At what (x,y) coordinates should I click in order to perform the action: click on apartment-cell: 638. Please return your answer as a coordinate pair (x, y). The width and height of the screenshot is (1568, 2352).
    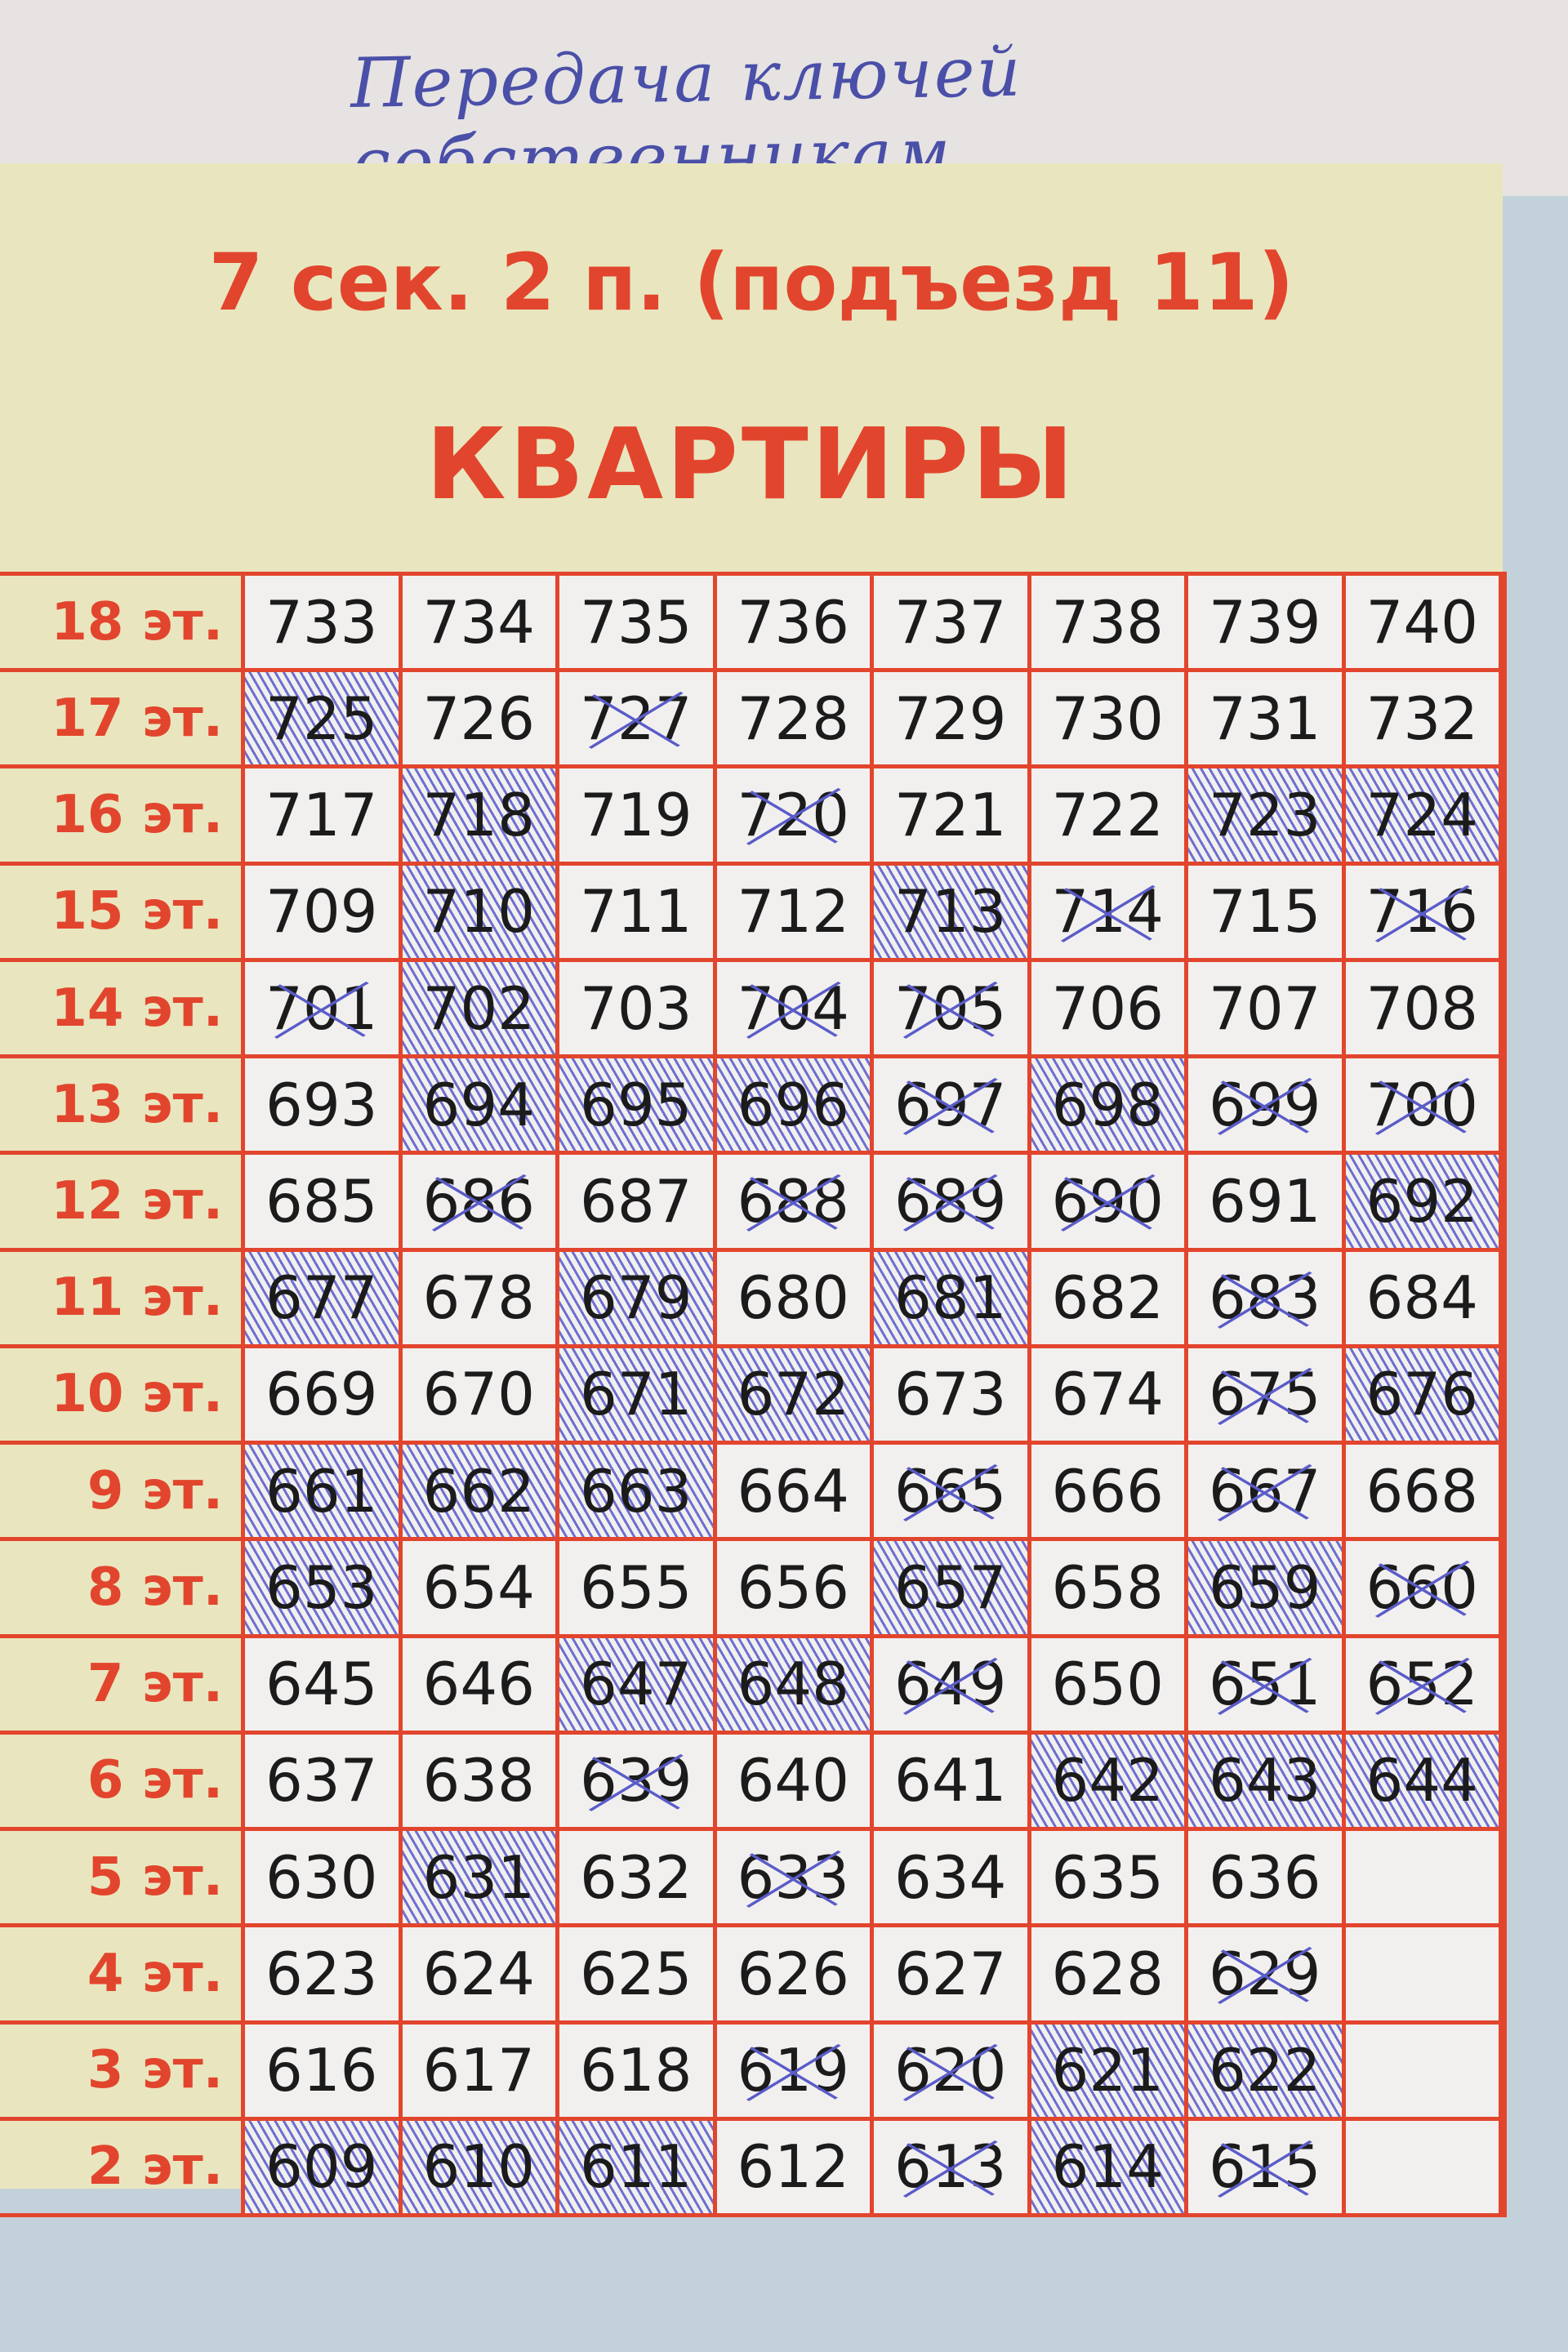
    Looking at the image, I should click on (480, 1783).